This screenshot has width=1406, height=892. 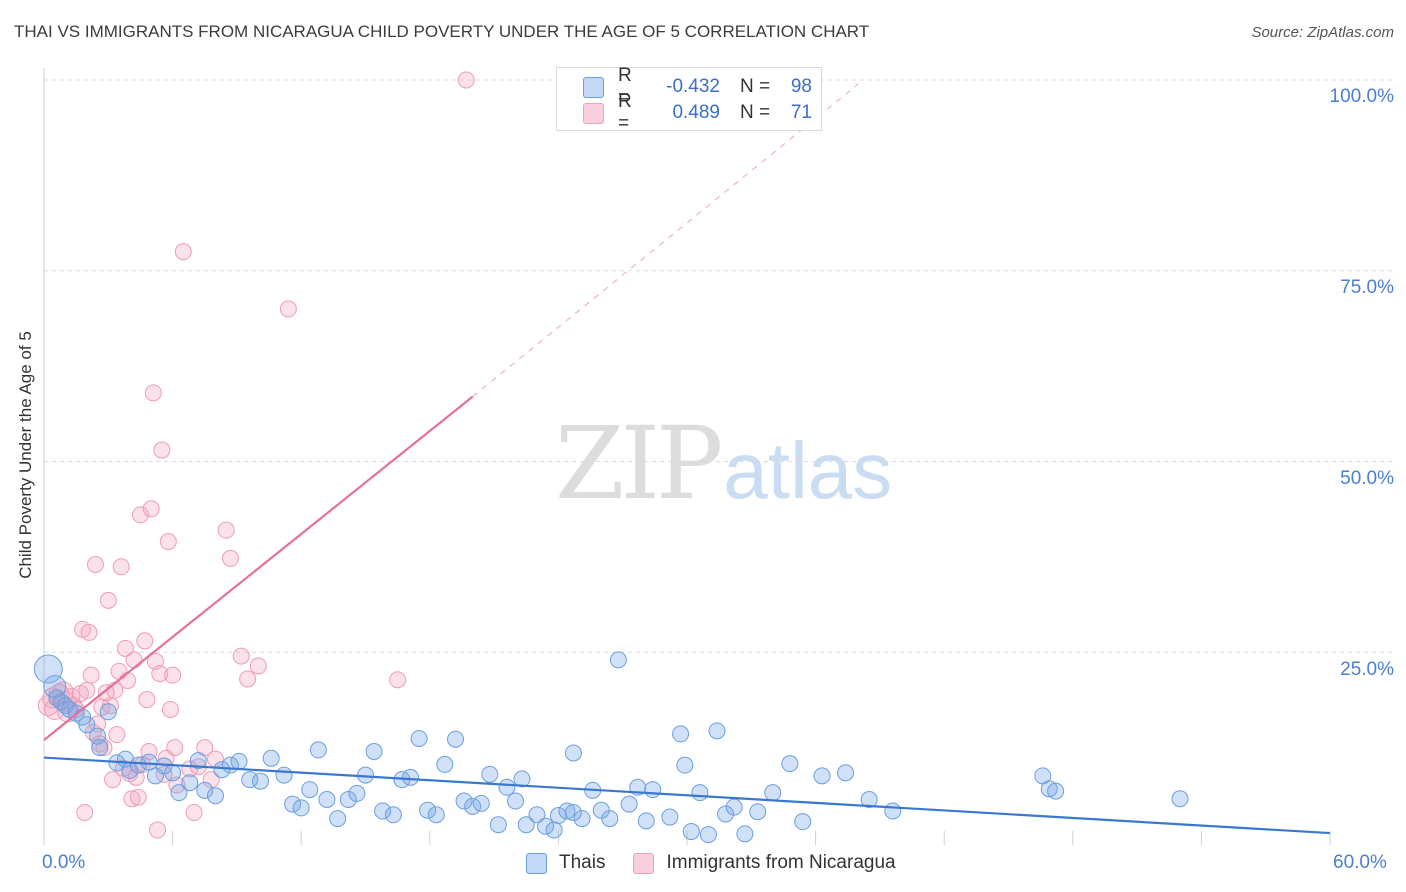 I want to click on x-tick-label-min: 0.0%, so click(x=64, y=862).